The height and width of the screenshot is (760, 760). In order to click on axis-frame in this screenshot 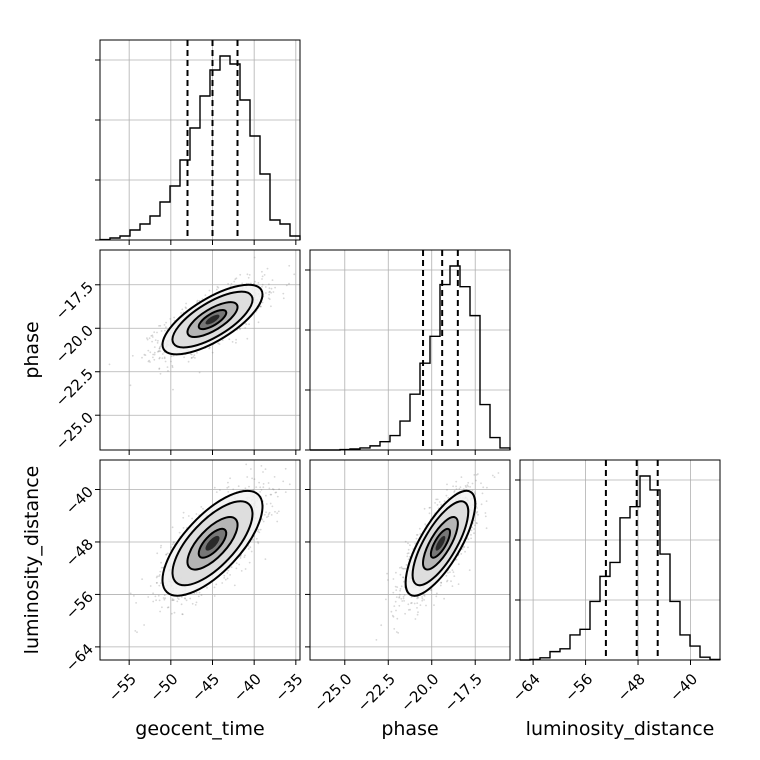, I will do `click(410, 350)`.